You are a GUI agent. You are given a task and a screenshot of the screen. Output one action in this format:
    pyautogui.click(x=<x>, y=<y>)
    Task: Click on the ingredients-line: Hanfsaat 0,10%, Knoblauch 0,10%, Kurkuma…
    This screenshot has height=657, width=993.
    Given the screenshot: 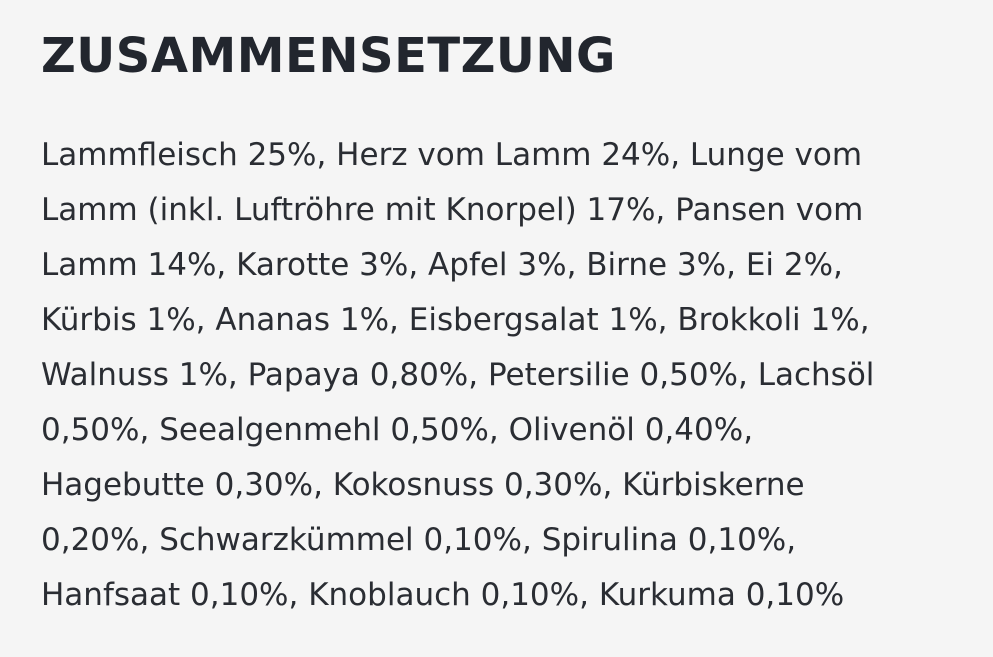 What is the action you would take?
    pyautogui.click(x=443, y=595)
    